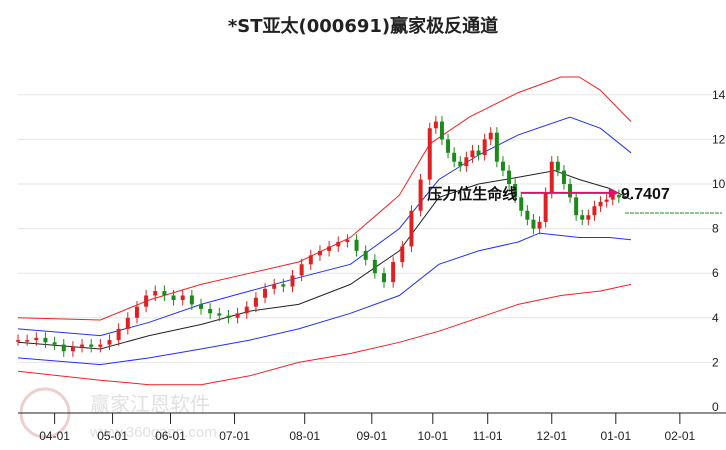 This screenshot has height=450, width=726. What do you see at coordinates (551, 436) in the screenshot?
I see `x-tick-label: 12-01` at bounding box center [551, 436].